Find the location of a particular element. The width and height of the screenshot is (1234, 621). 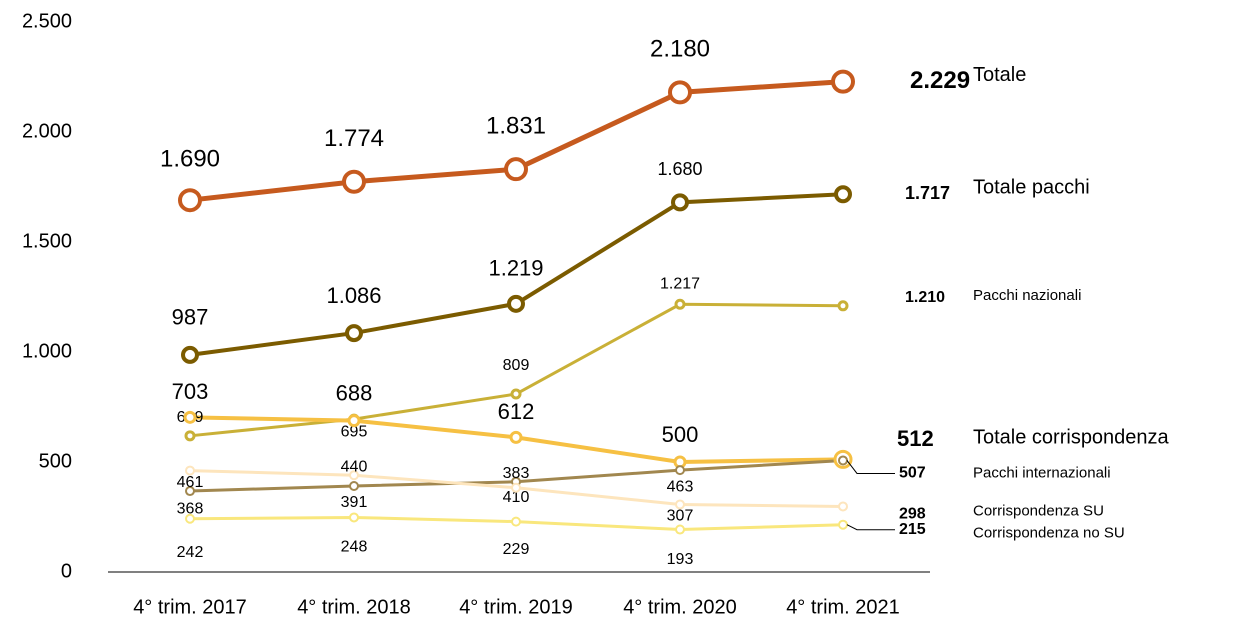

data-label: 242 is located at coordinates (190, 552).